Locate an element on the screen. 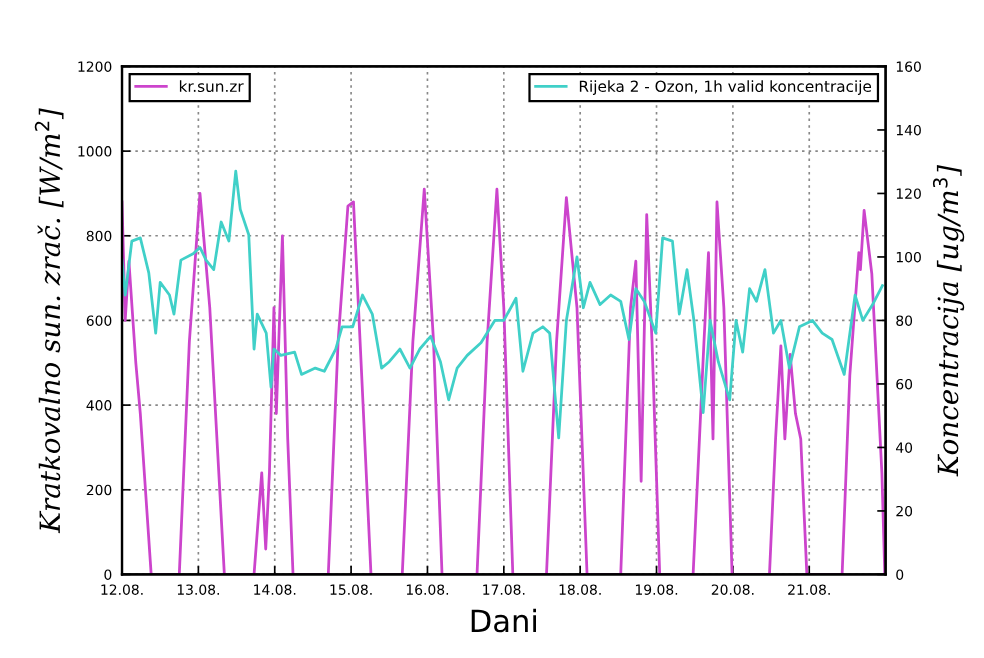 Image resolution: width=984 pixels, height=658 pixels. x-axis-title: Dani is located at coordinates (503, 620).